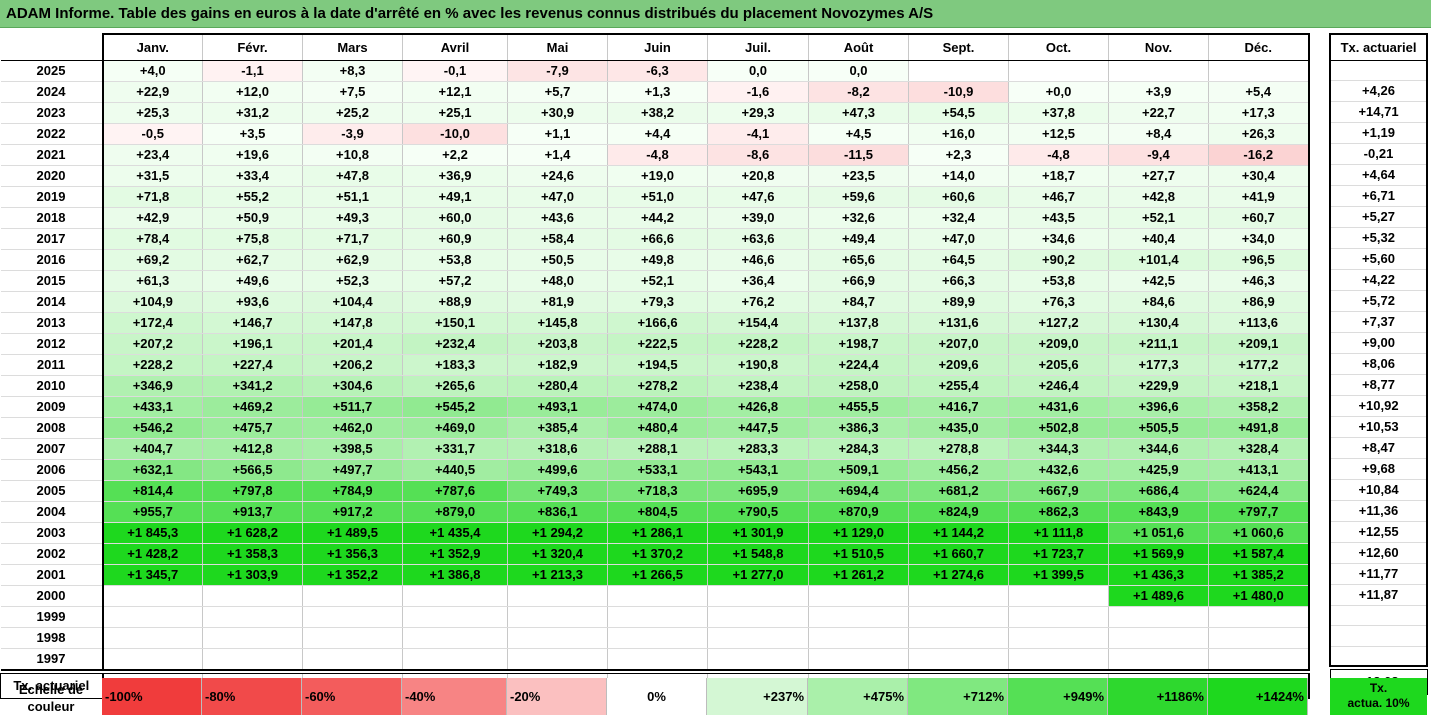  Describe the element at coordinates (455, 92) in the screenshot. I see `gain-cell: +12,1` at that location.